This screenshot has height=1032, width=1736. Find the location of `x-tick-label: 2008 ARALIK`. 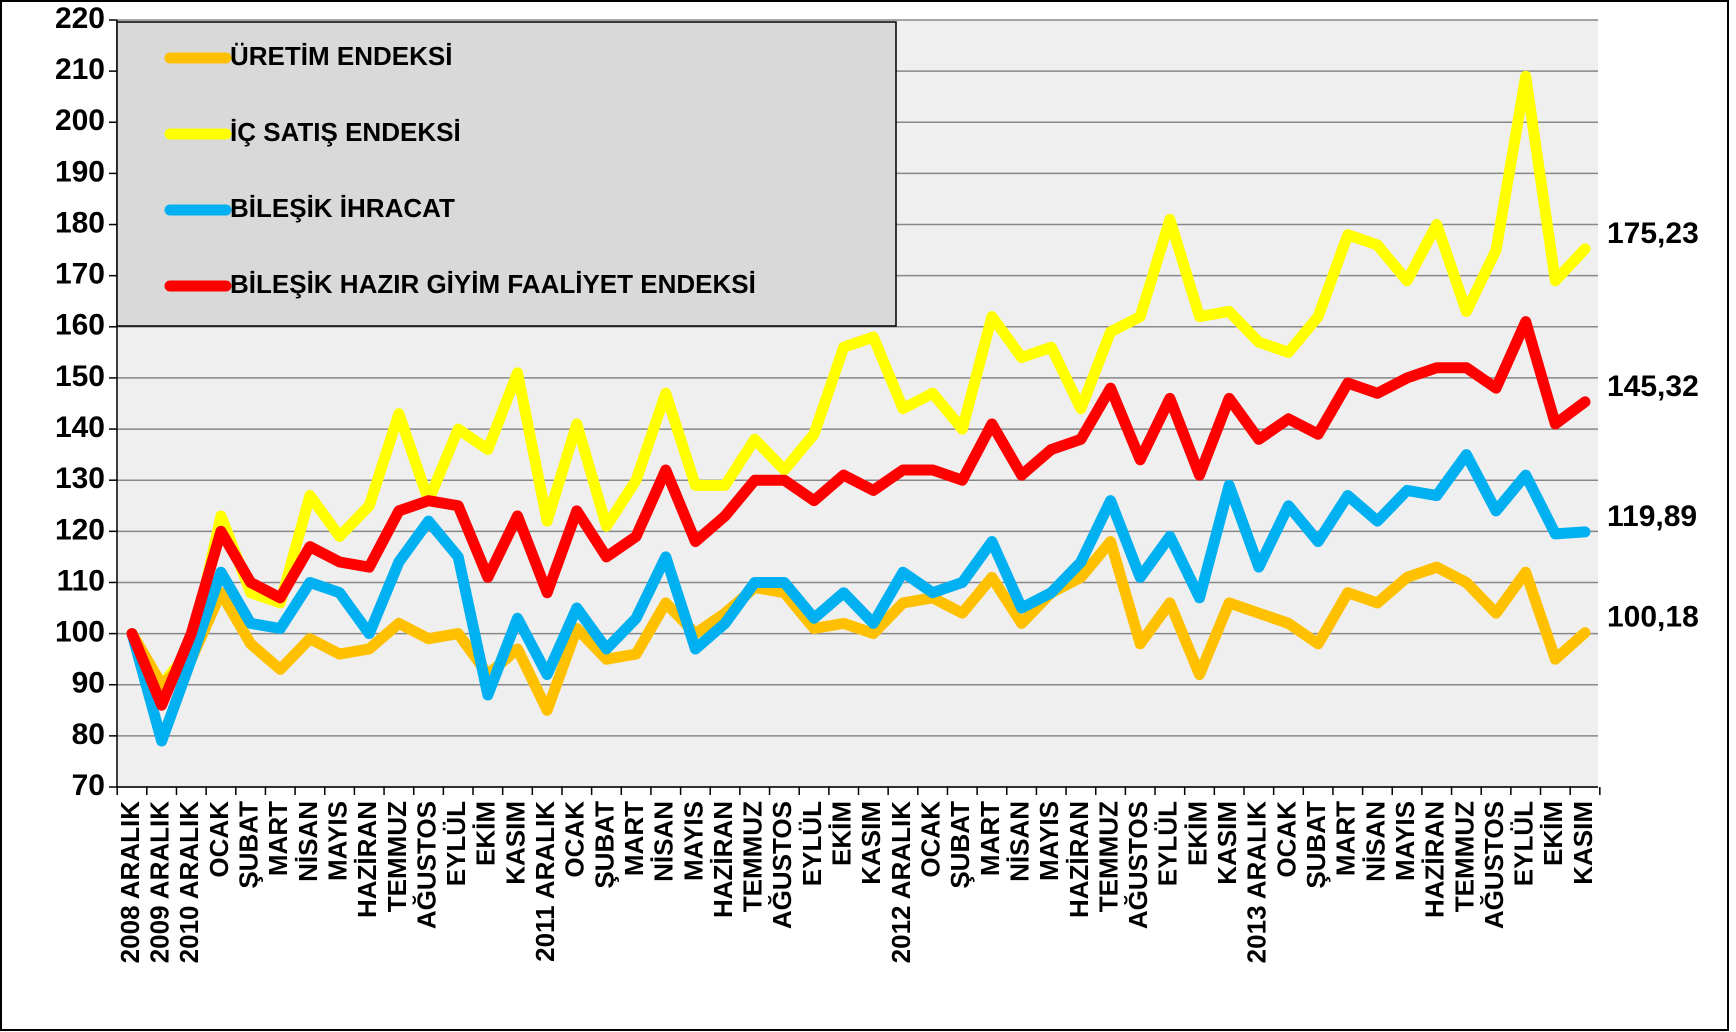

x-tick-label: 2008 ARALIK is located at coordinates (130, 882).